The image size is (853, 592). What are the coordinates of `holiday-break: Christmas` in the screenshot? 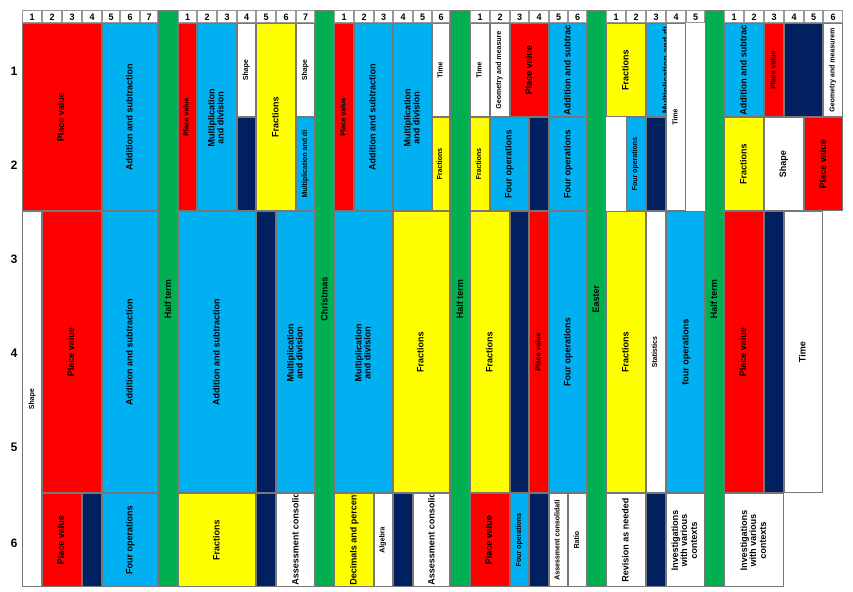 It's located at (324, 298).